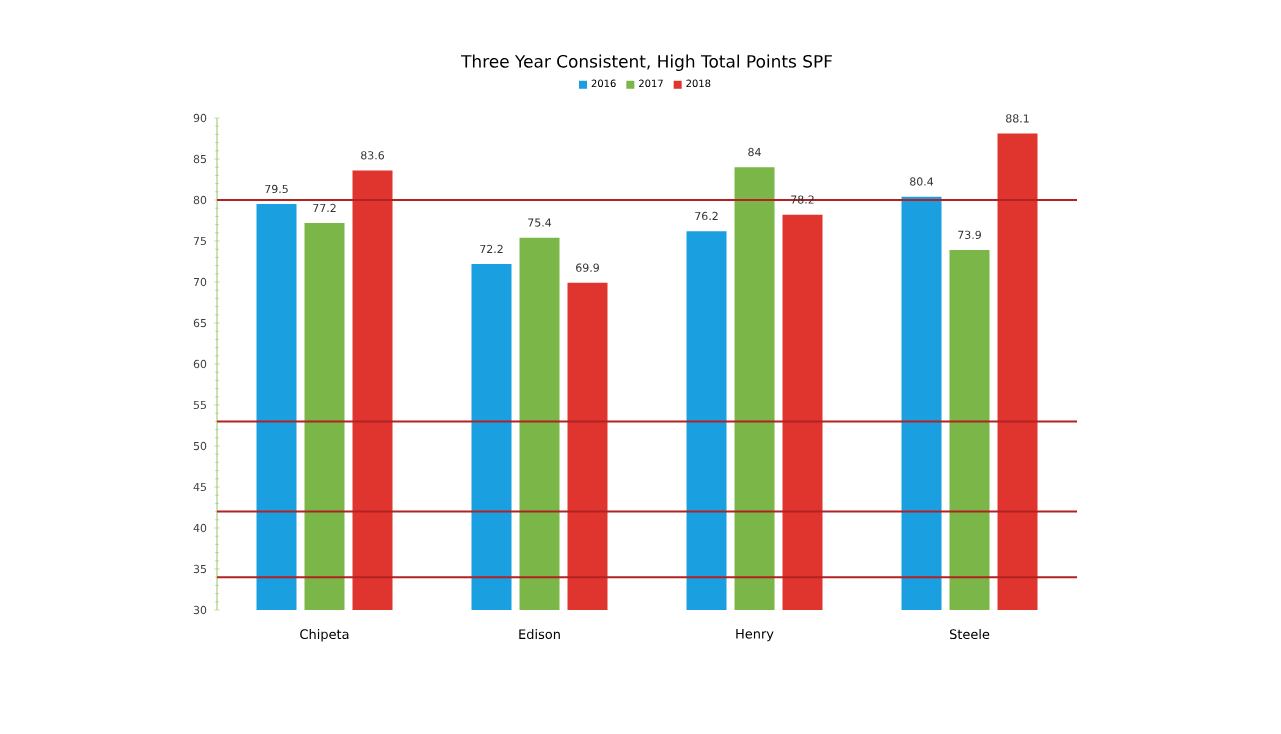  I want to click on data-label: 77.2, so click(324, 207).